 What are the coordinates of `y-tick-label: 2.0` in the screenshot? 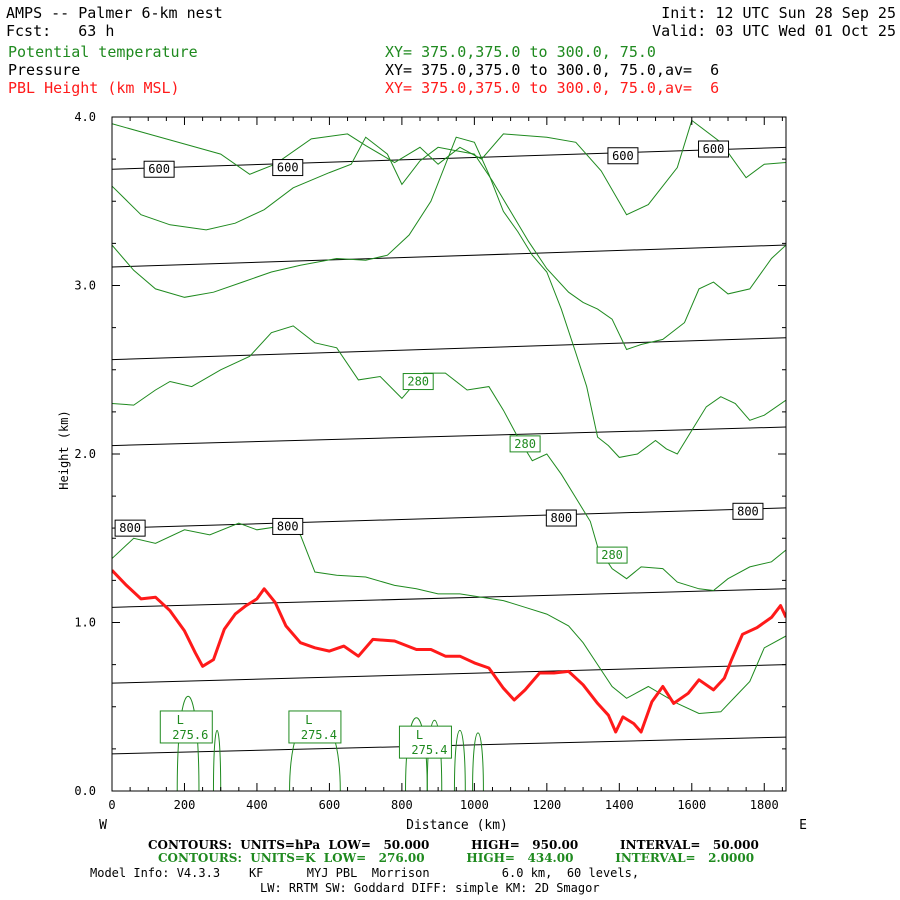 It's located at (85, 454).